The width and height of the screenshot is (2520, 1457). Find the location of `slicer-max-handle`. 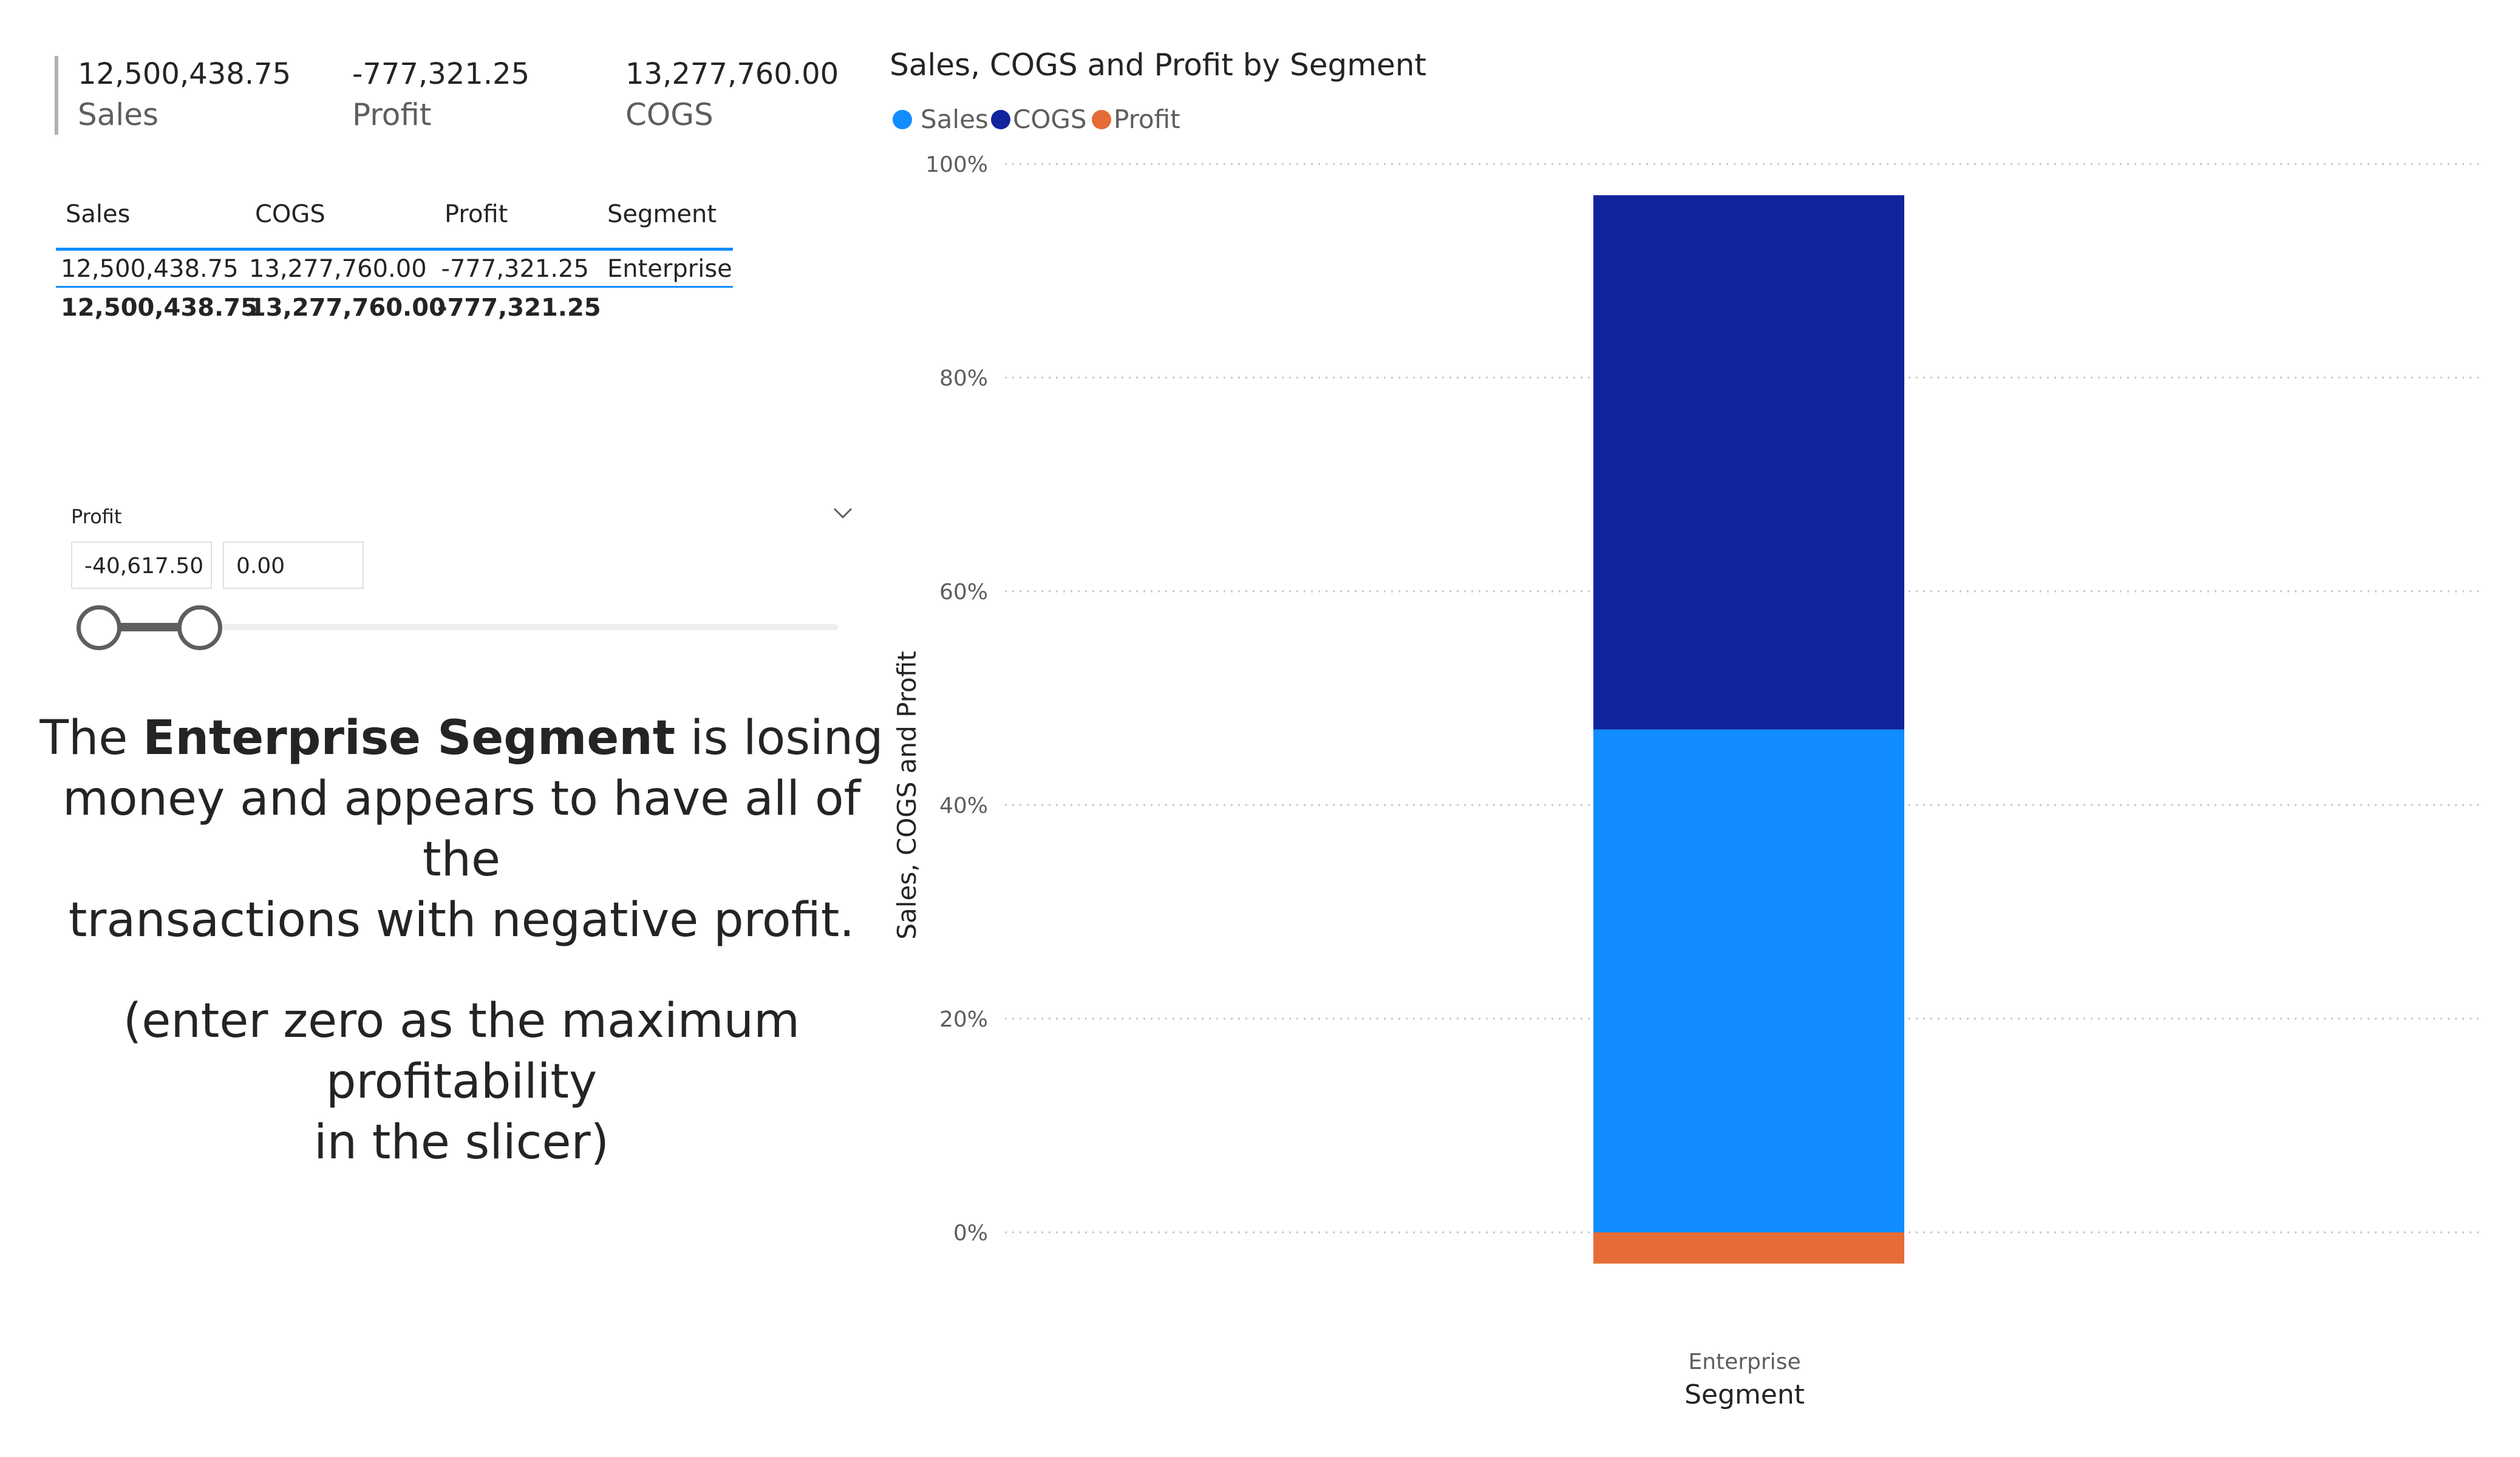

slicer-max-handle is located at coordinates (199, 627).